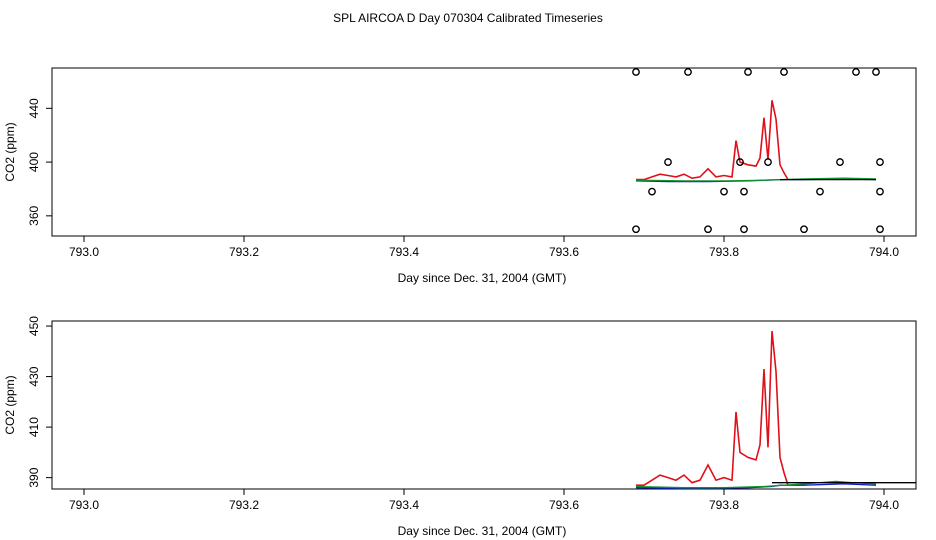  What do you see at coordinates (34, 216) in the screenshot?
I see `y-tick-label: 360` at bounding box center [34, 216].